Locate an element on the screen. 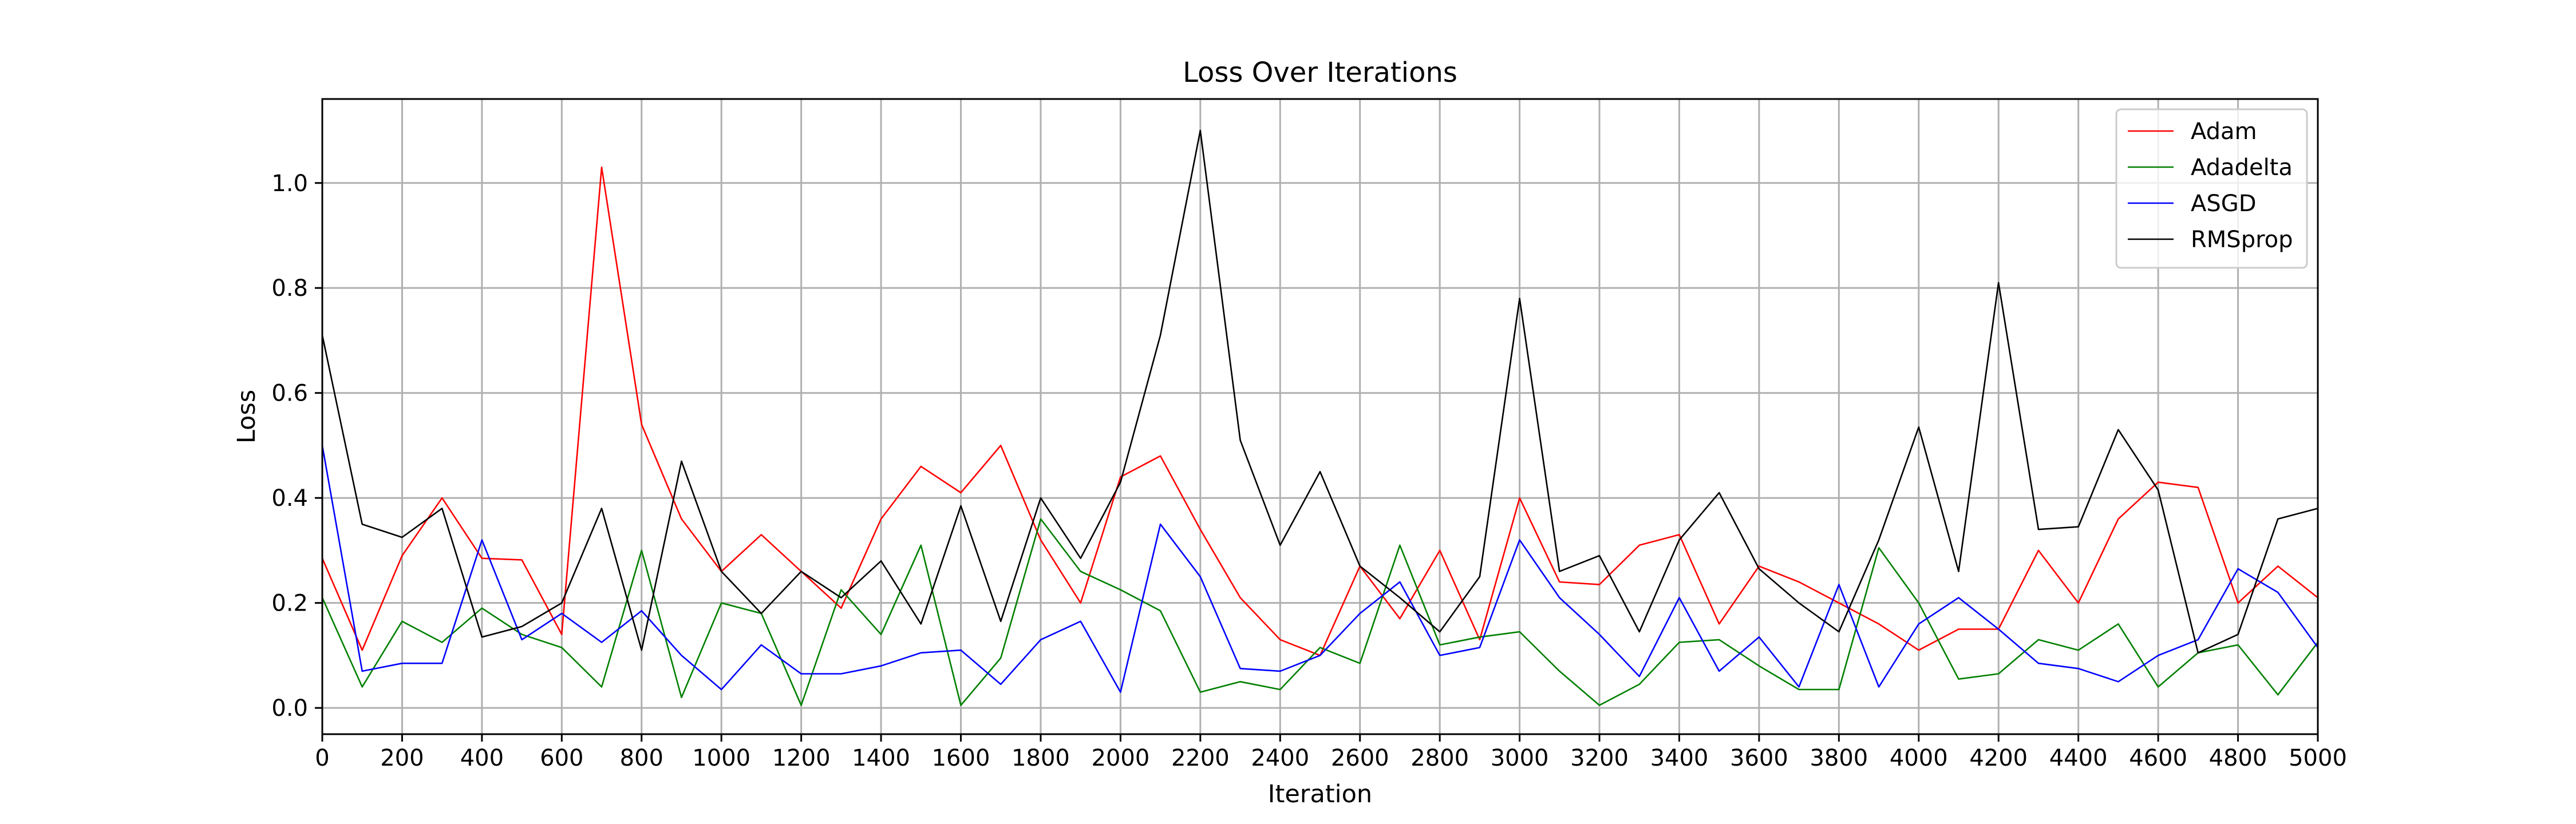 The width and height of the screenshot is (2576, 824). x-tick-label: 2200 is located at coordinates (1200, 758).